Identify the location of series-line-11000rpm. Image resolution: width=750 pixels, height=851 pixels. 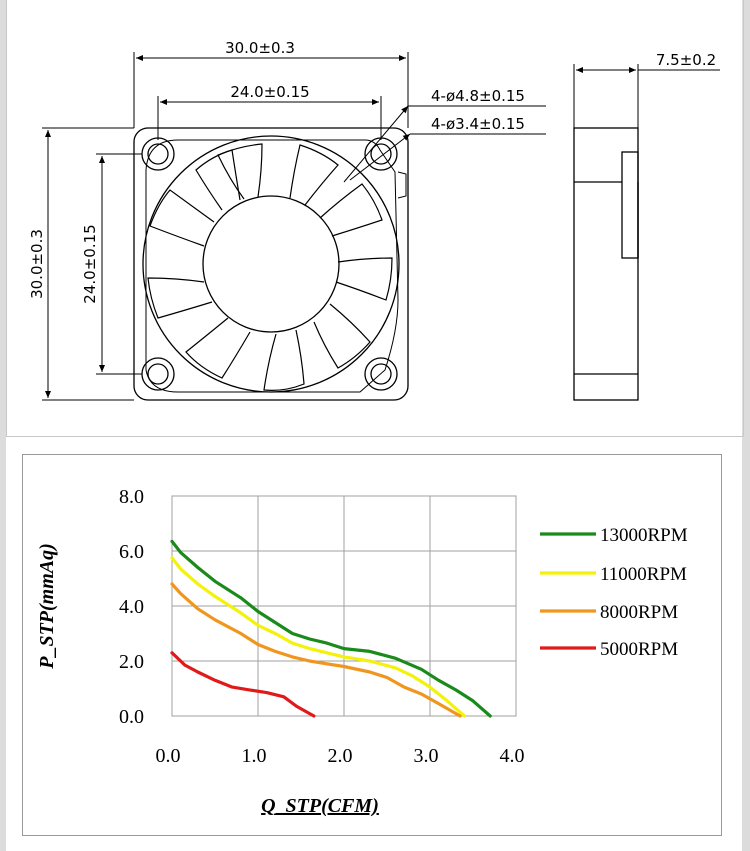
(318, 637).